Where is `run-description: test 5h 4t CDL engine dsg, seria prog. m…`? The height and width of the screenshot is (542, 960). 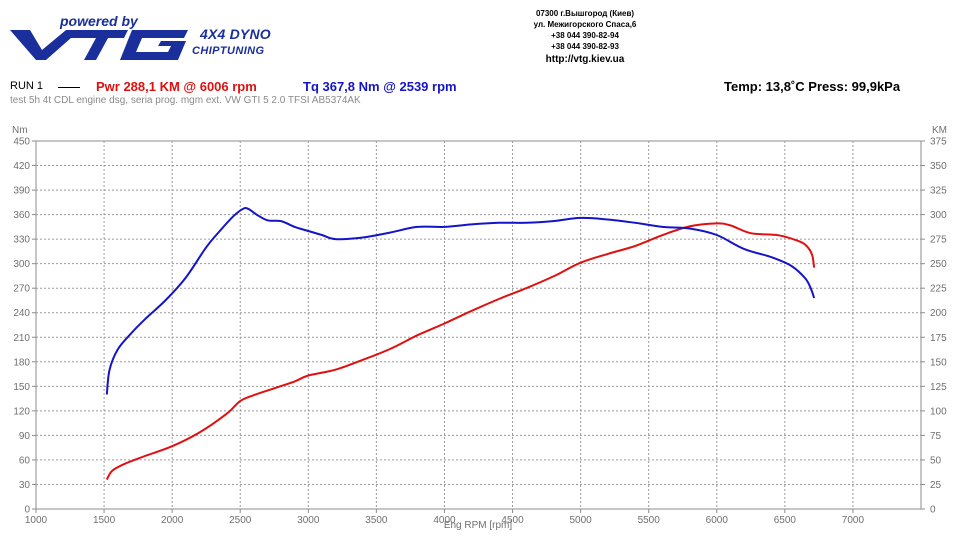 run-description: test 5h 4t CDL engine dsg, seria prog. m… is located at coordinates (185, 100).